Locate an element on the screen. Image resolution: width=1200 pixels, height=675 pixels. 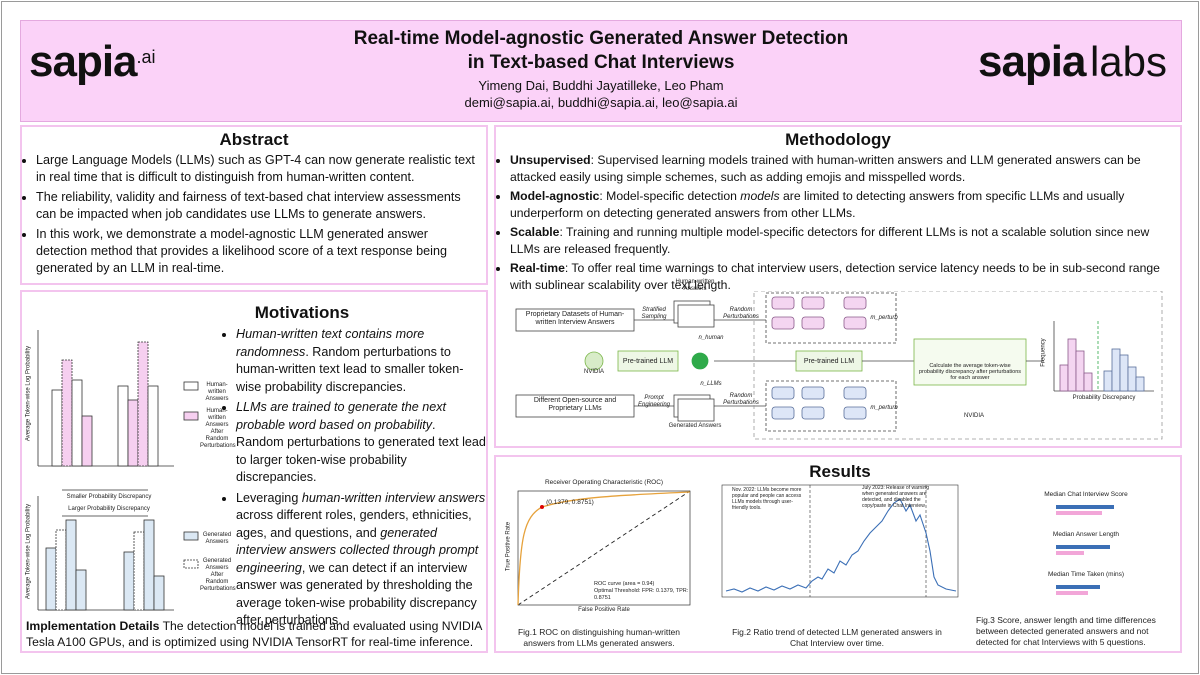
section-heading: Methodology is located at coordinates (838, 139).